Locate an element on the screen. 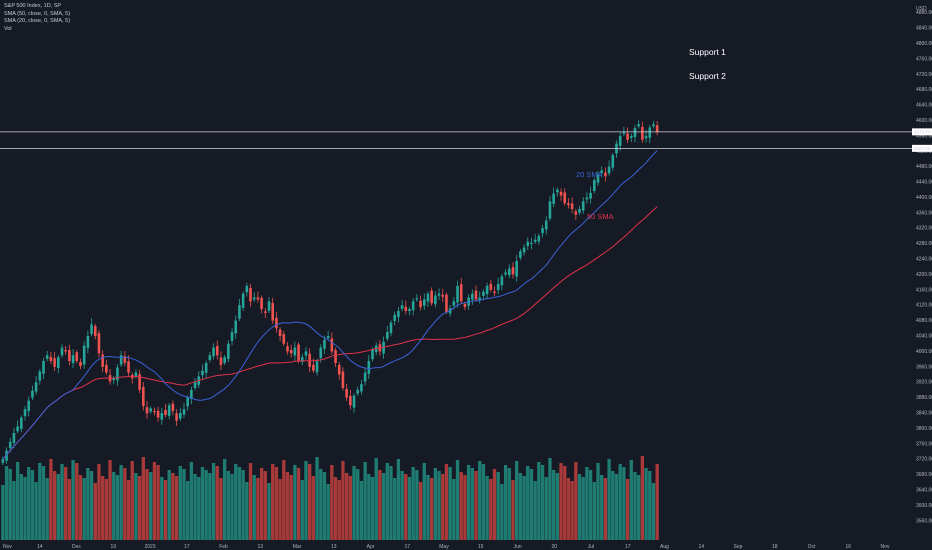 This screenshot has width=932, height=550. support-2-price-label: 4527.56 is located at coordinates (922, 148).